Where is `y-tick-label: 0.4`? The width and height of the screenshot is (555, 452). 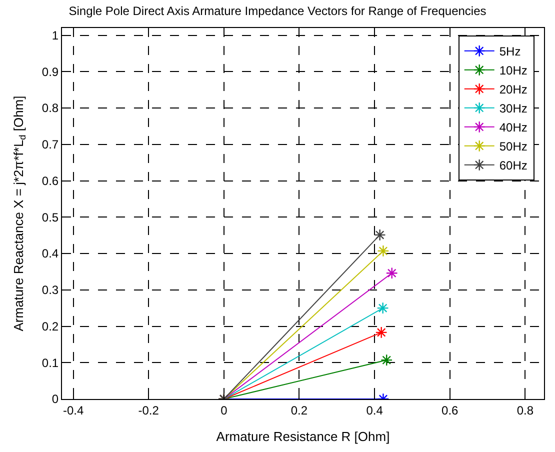
y-tick-label: 0.4 is located at coordinates (50, 253).